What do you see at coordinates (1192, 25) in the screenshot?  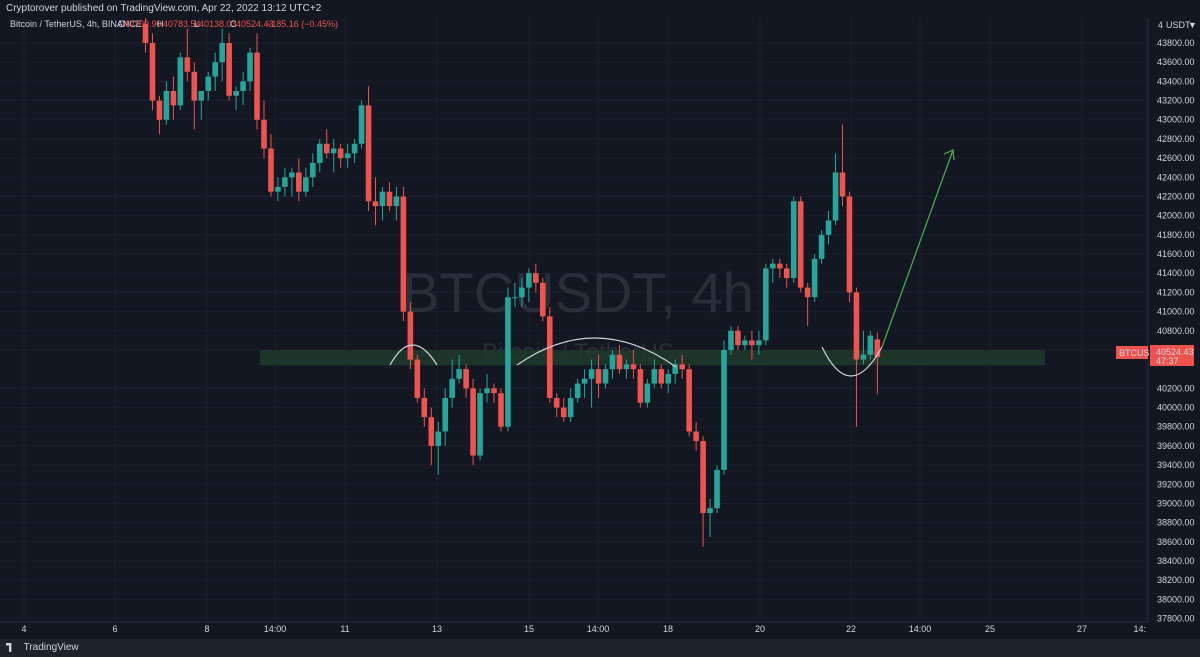 I see `price-axis-settings-icon: ▼` at bounding box center [1192, 25].